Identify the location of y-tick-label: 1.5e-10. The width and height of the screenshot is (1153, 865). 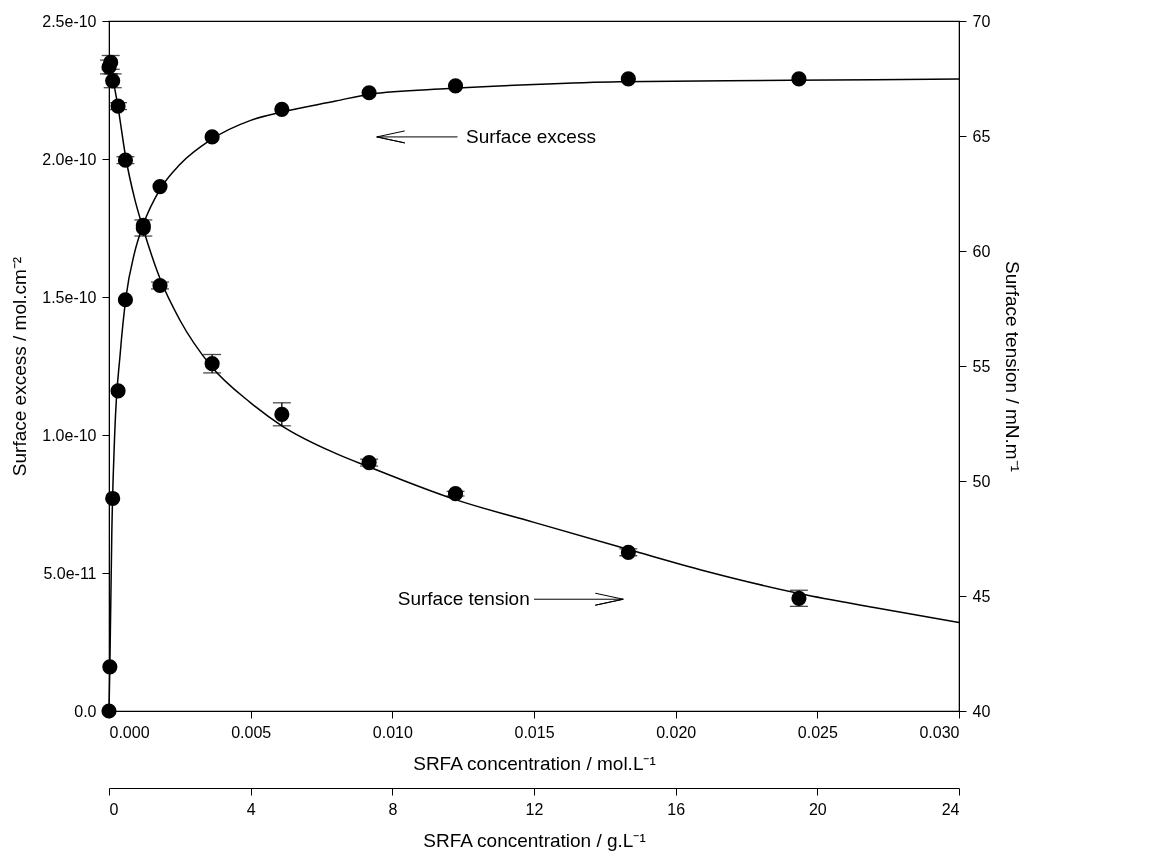
(69, 297).